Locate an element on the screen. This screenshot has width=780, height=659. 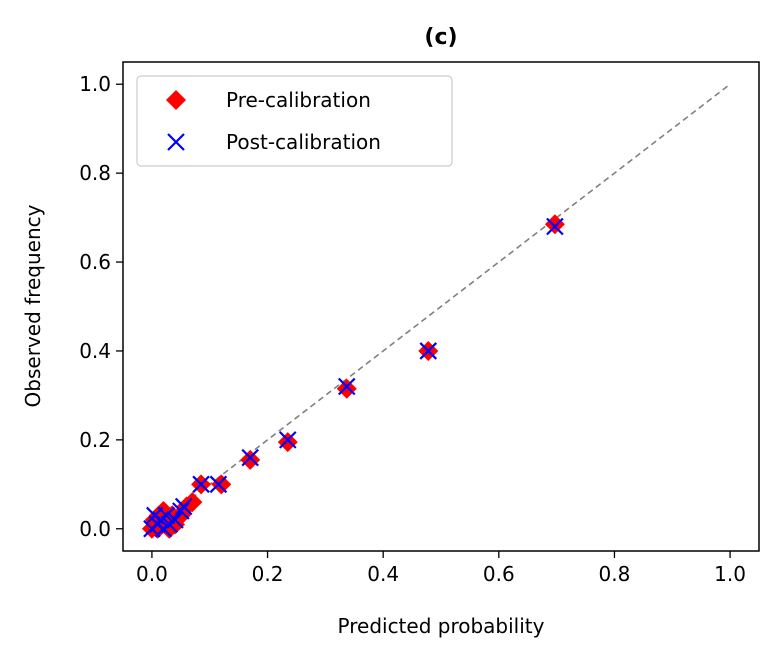
x-tick-label: 0.8 is located at coordinates (615, 574).